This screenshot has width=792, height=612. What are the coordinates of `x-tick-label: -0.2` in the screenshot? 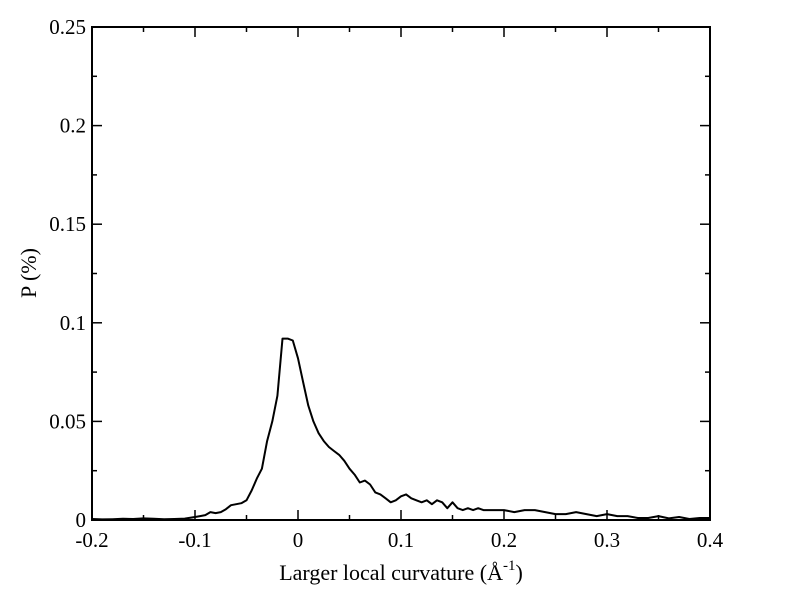 It's located at (91, 540).